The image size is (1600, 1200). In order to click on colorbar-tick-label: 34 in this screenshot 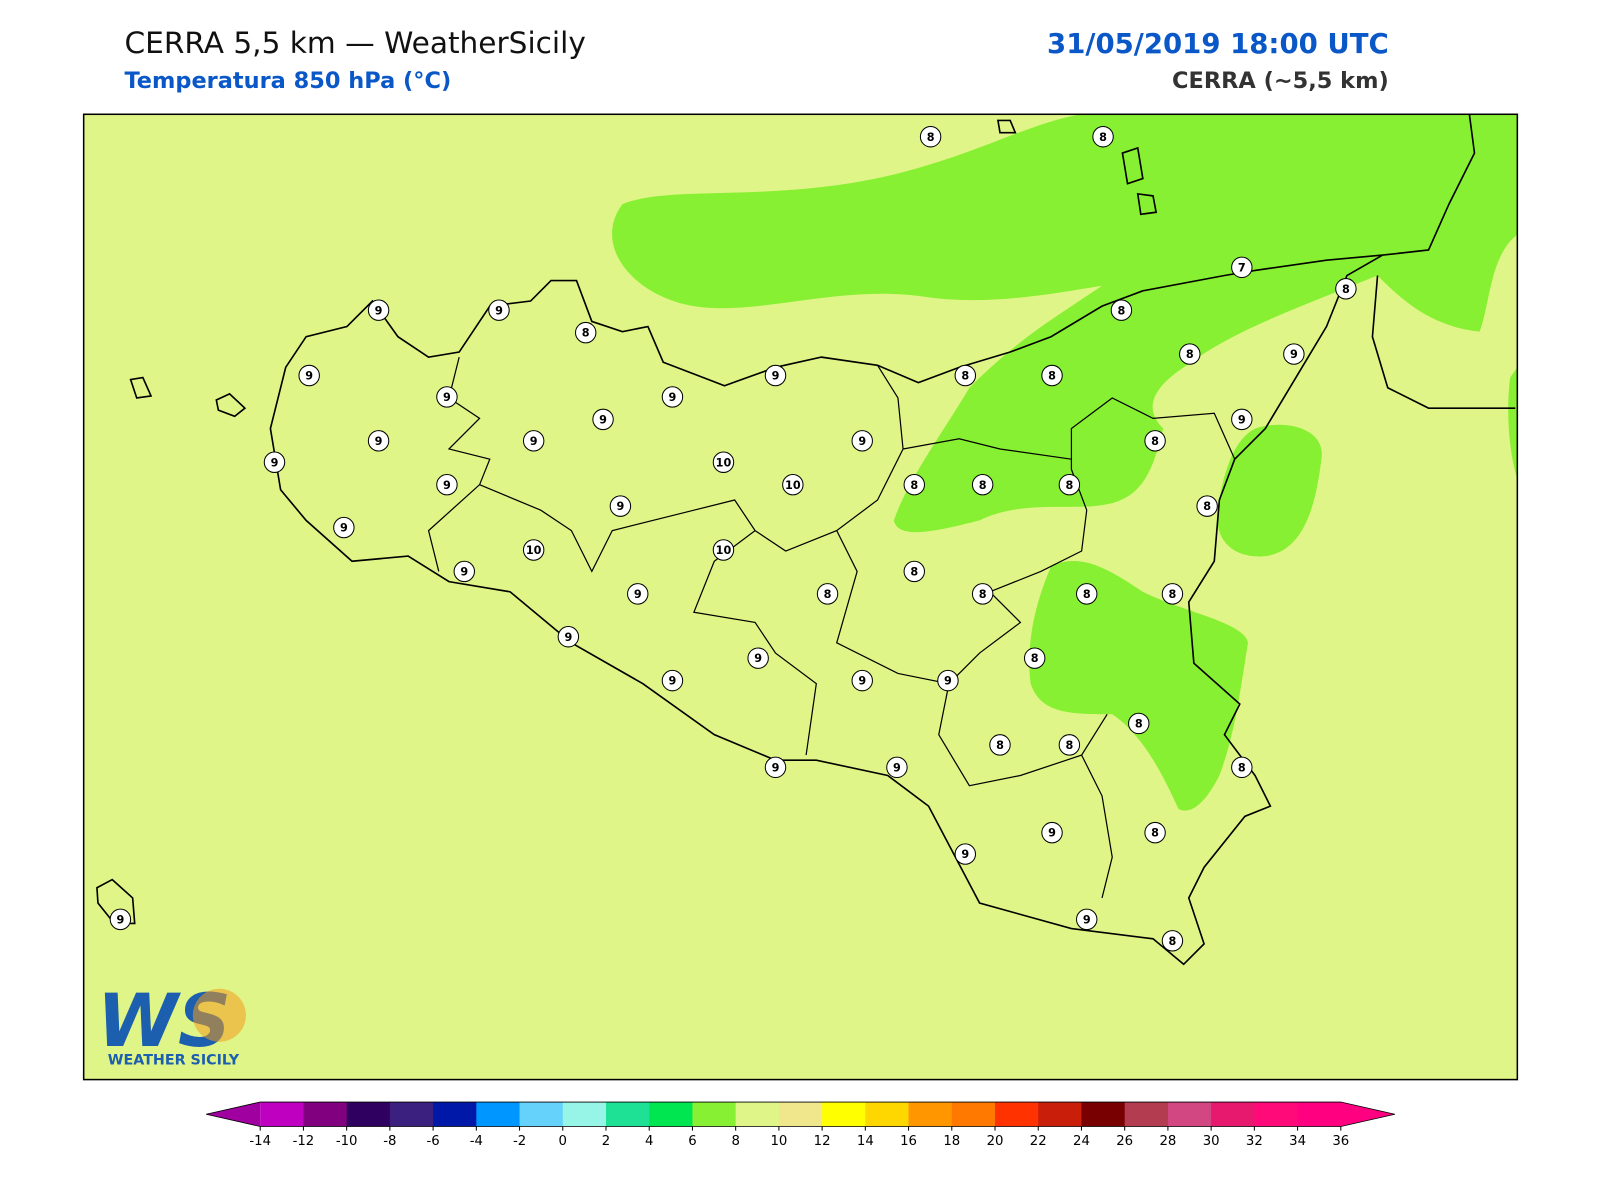, I will do `click(1297, 1141)`.